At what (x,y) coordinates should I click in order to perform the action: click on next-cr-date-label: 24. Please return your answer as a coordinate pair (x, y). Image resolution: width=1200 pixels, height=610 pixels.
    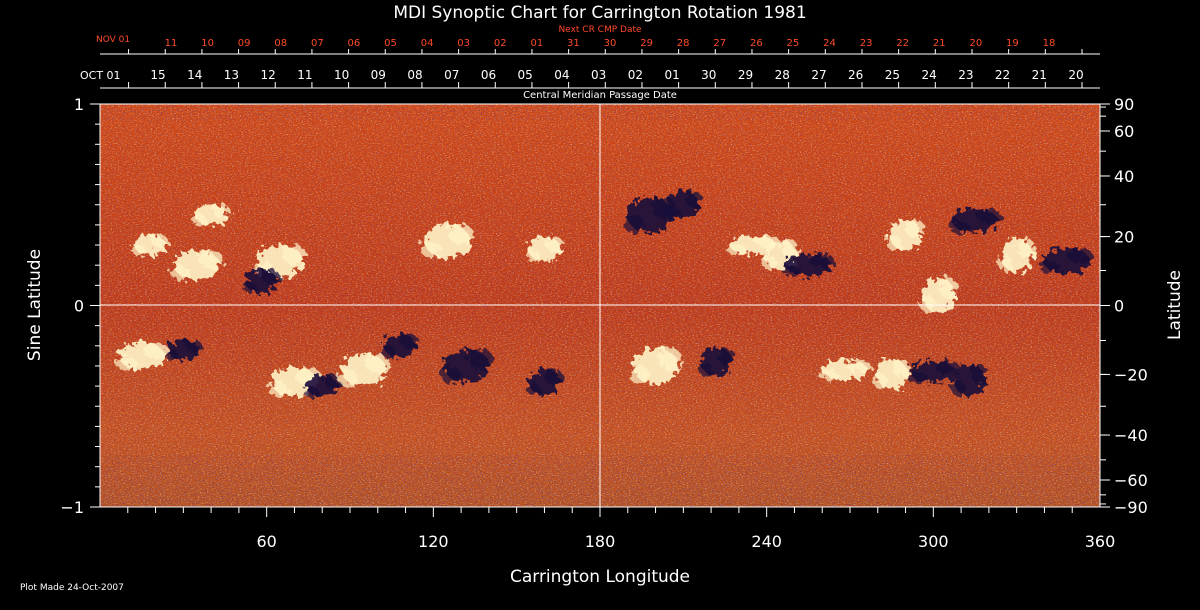
    Looking at the image, I should click on (829, 43).